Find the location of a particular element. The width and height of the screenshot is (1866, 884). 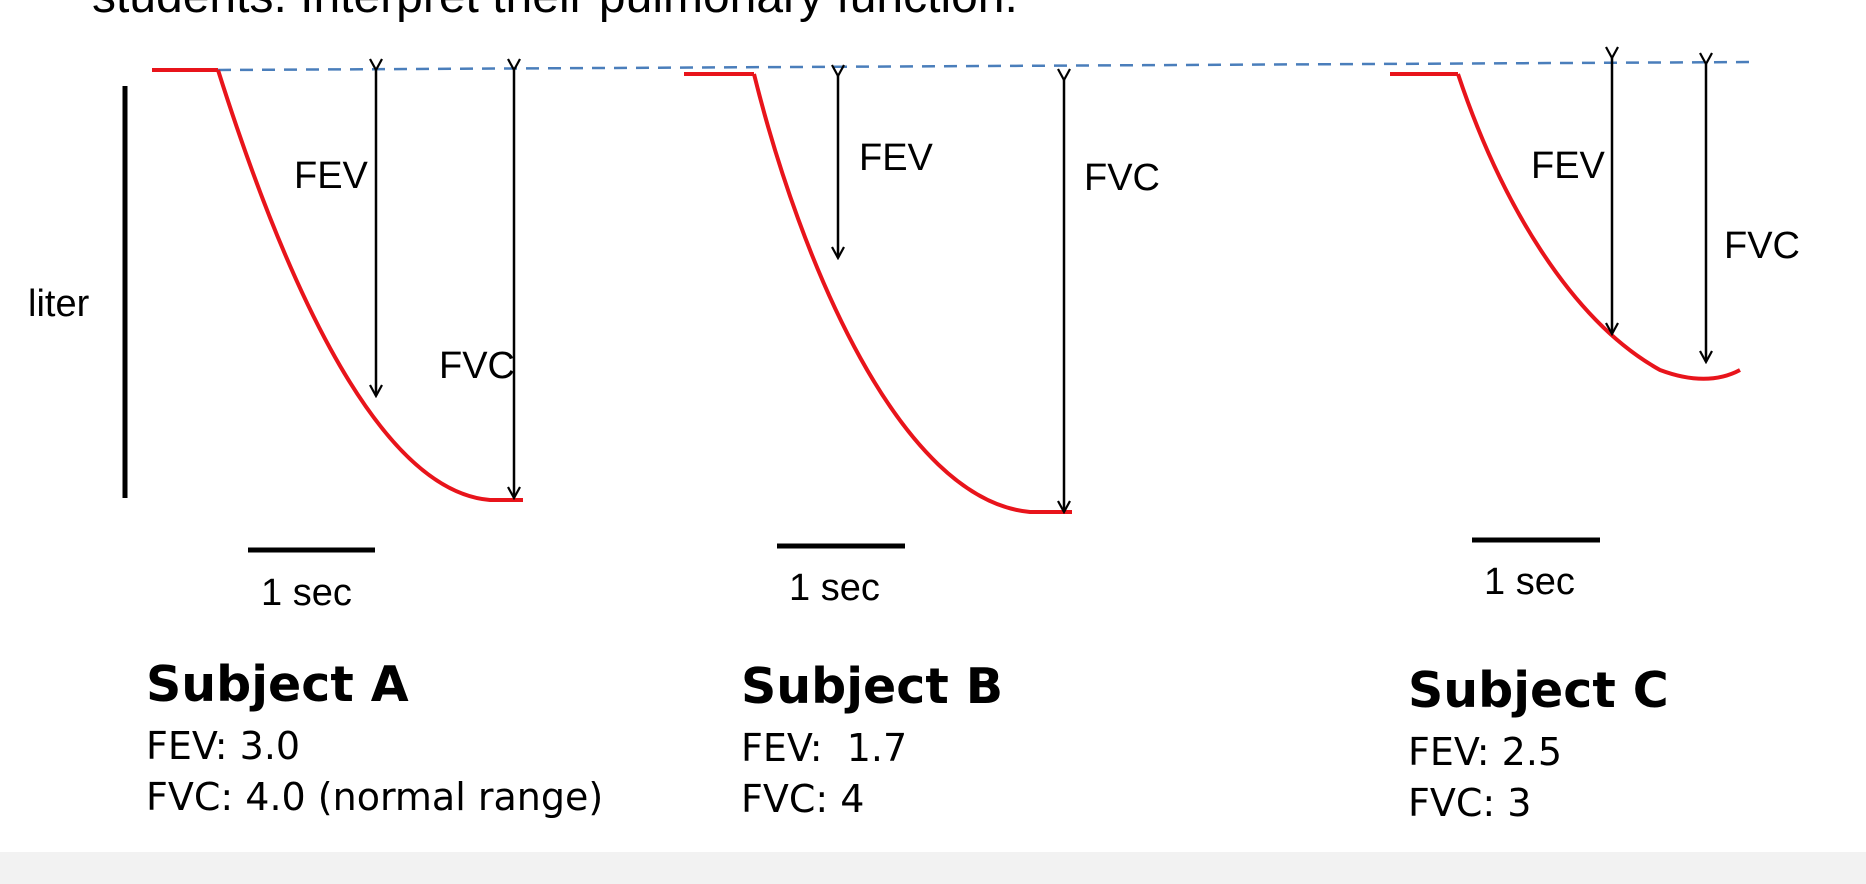

subject-a-fvc-value: FVC: 4.0 (normal range) is located at coordinates (375, 797).